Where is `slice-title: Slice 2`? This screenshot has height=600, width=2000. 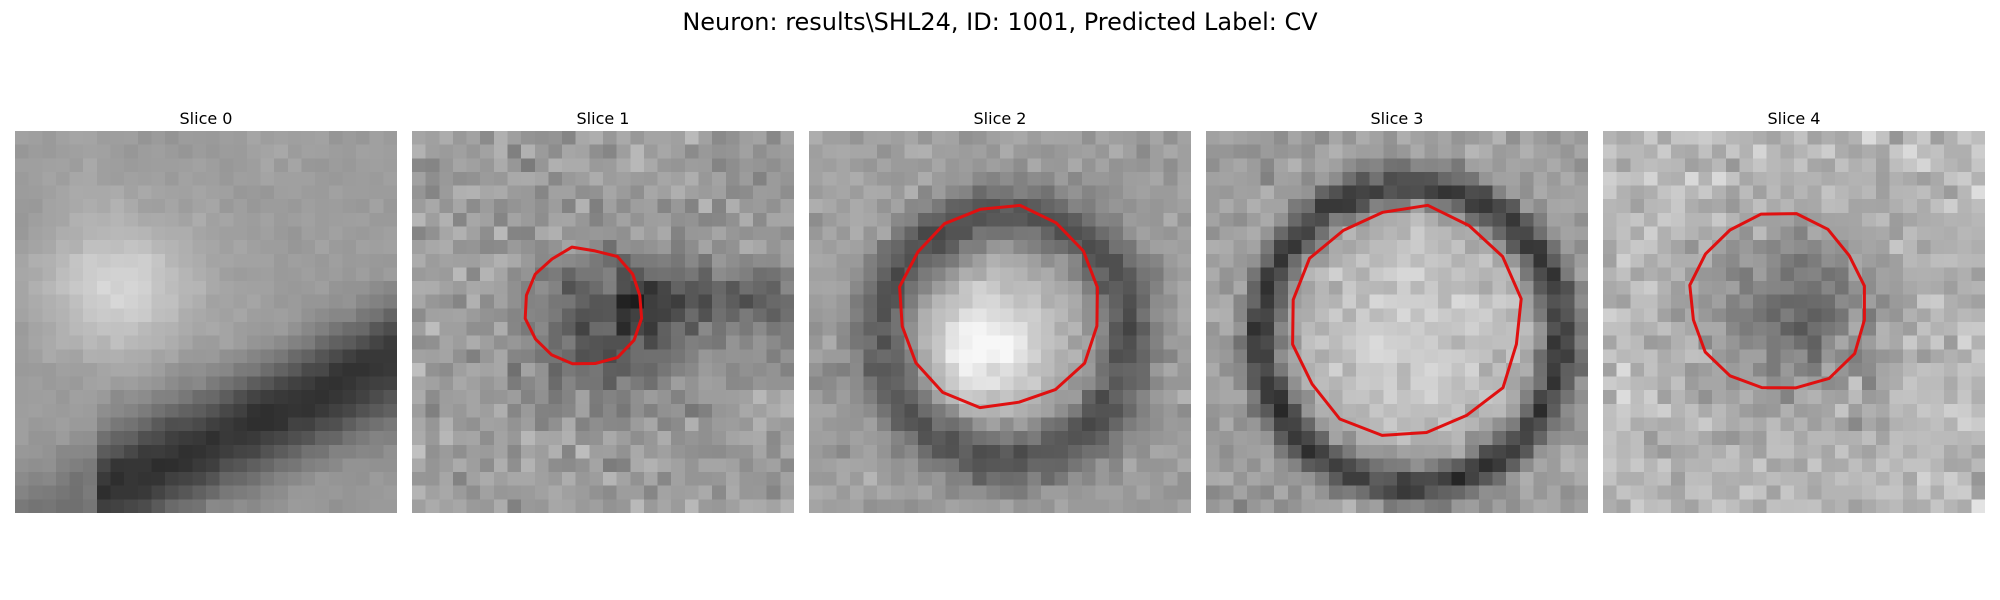 slice-title: Slice 2 is located at coordinates (1000, 118).